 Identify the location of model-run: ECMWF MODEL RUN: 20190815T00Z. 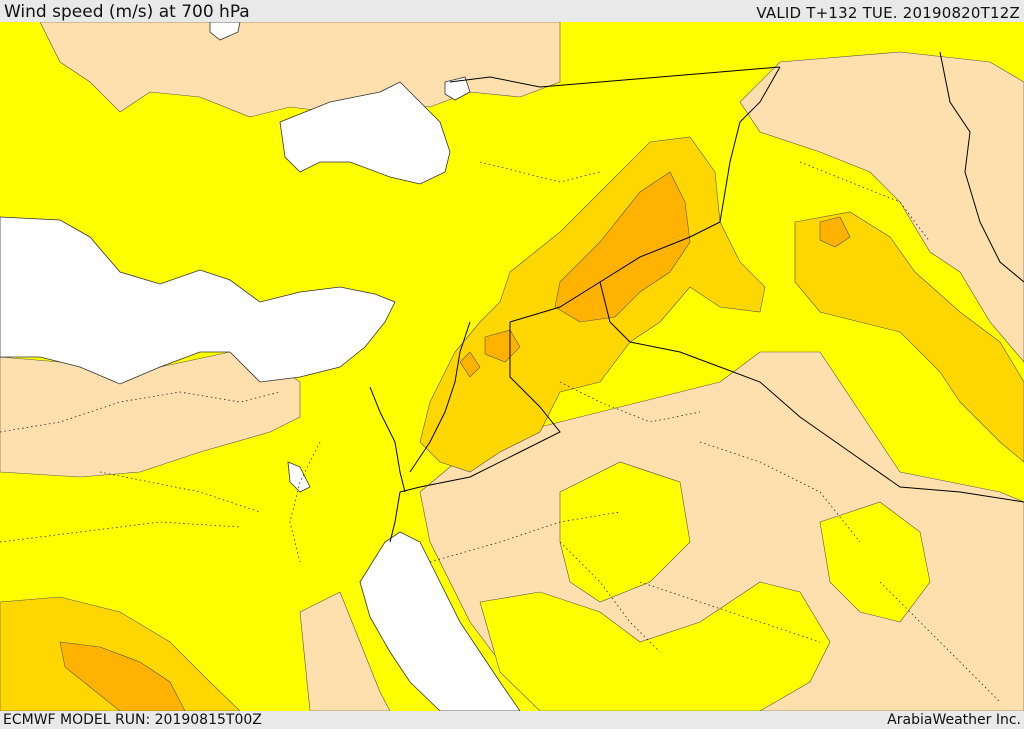
(132, 720).